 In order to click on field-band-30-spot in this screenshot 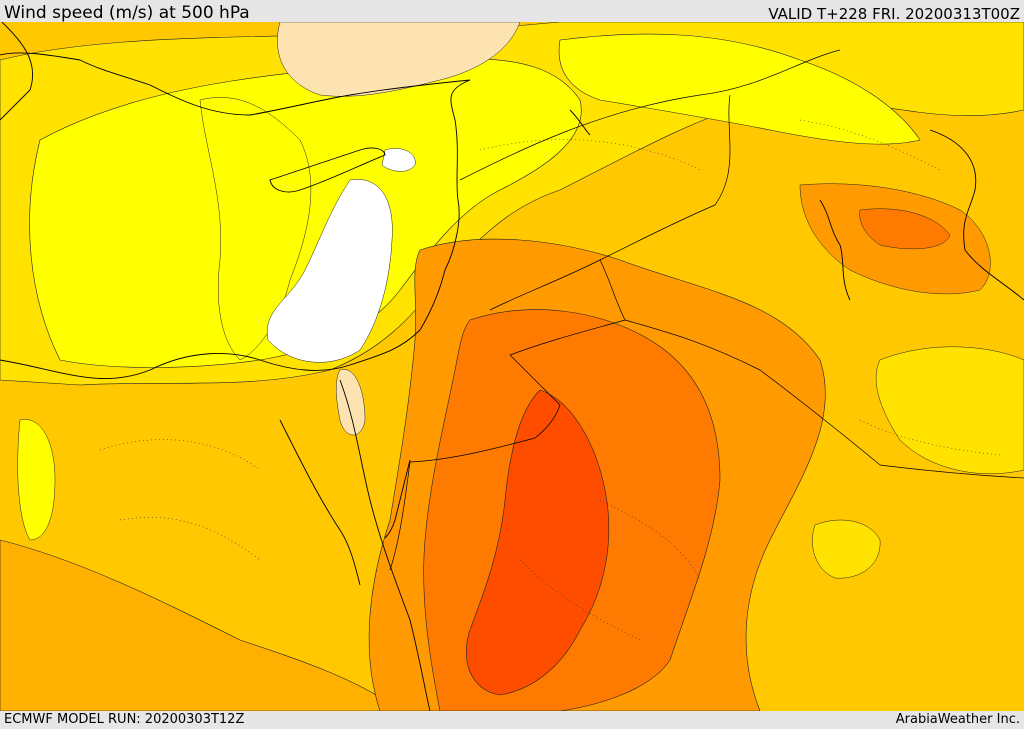, I will do `click(846, 549)`.